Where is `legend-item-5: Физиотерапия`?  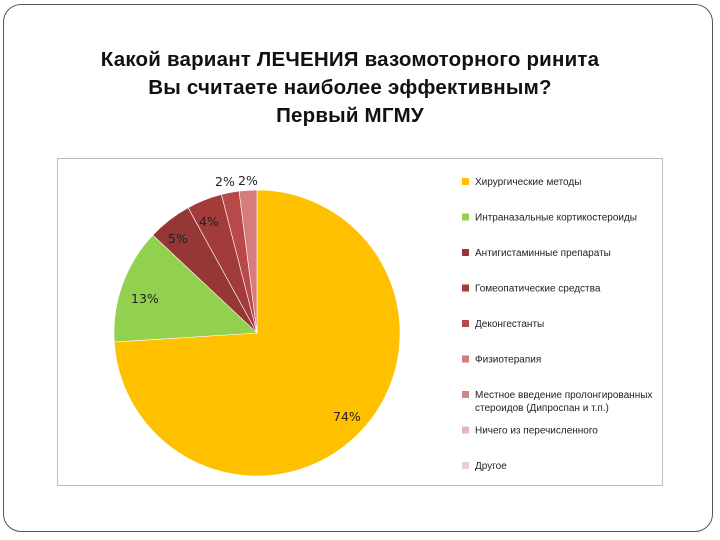
legend-item-5: Физиотерапия is located at coordinates (501, 360).